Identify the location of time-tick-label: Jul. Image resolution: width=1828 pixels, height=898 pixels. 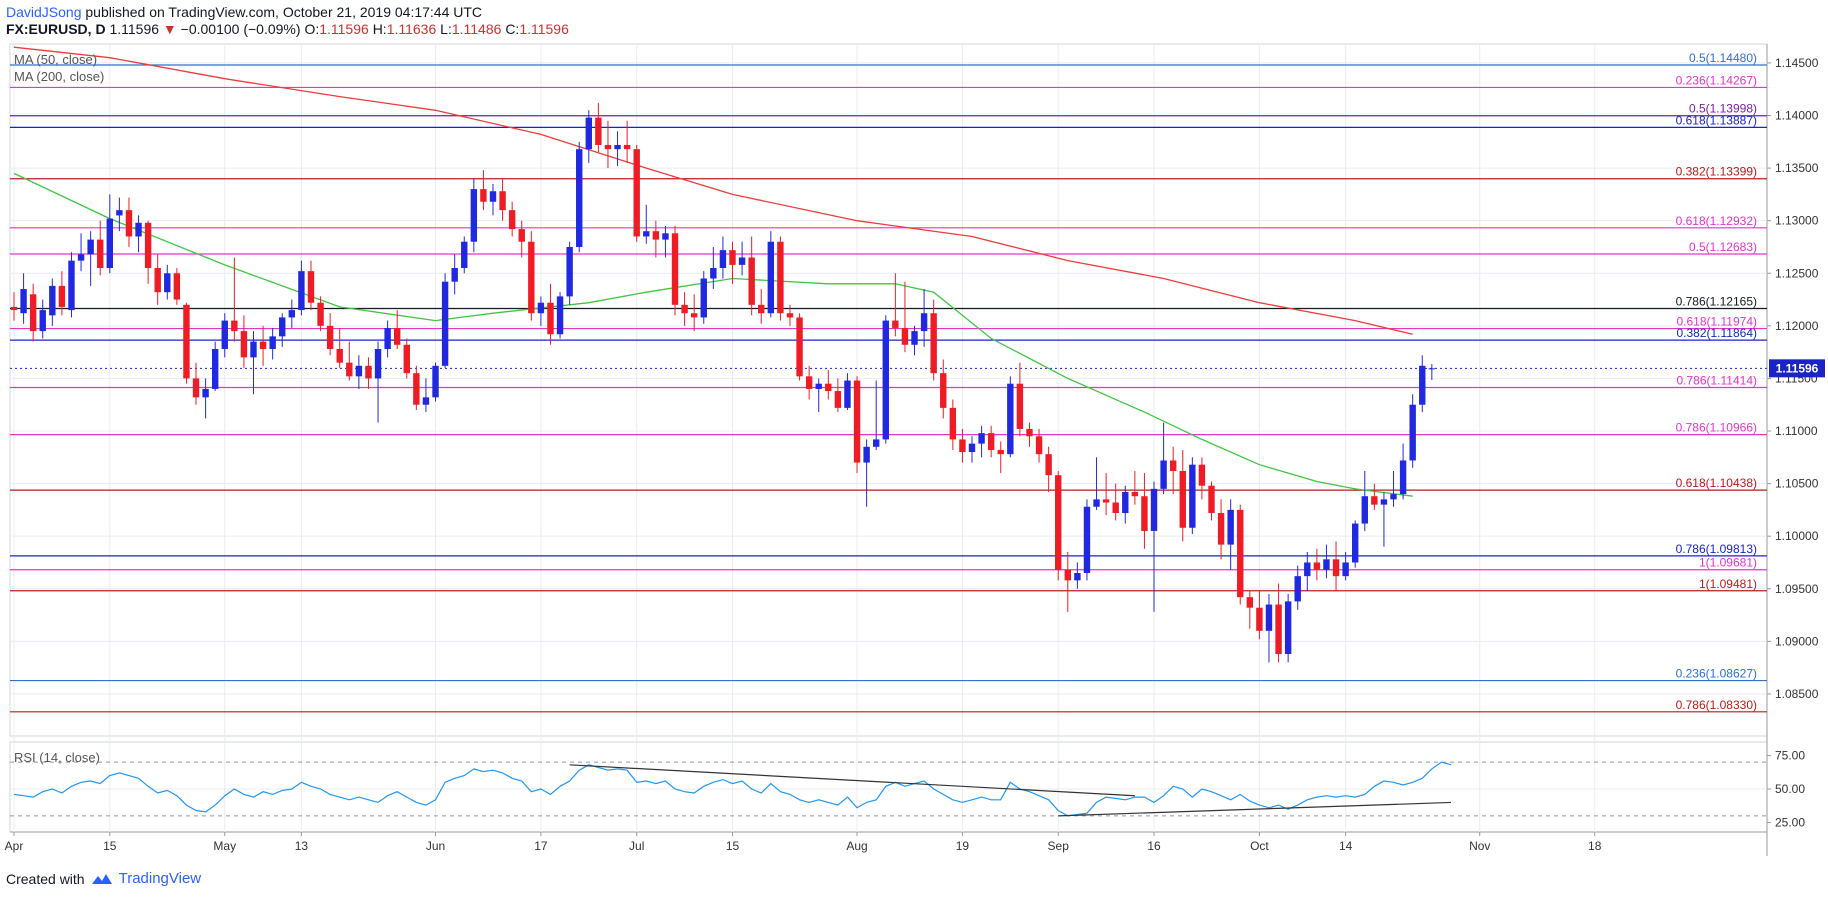
(636, 846).